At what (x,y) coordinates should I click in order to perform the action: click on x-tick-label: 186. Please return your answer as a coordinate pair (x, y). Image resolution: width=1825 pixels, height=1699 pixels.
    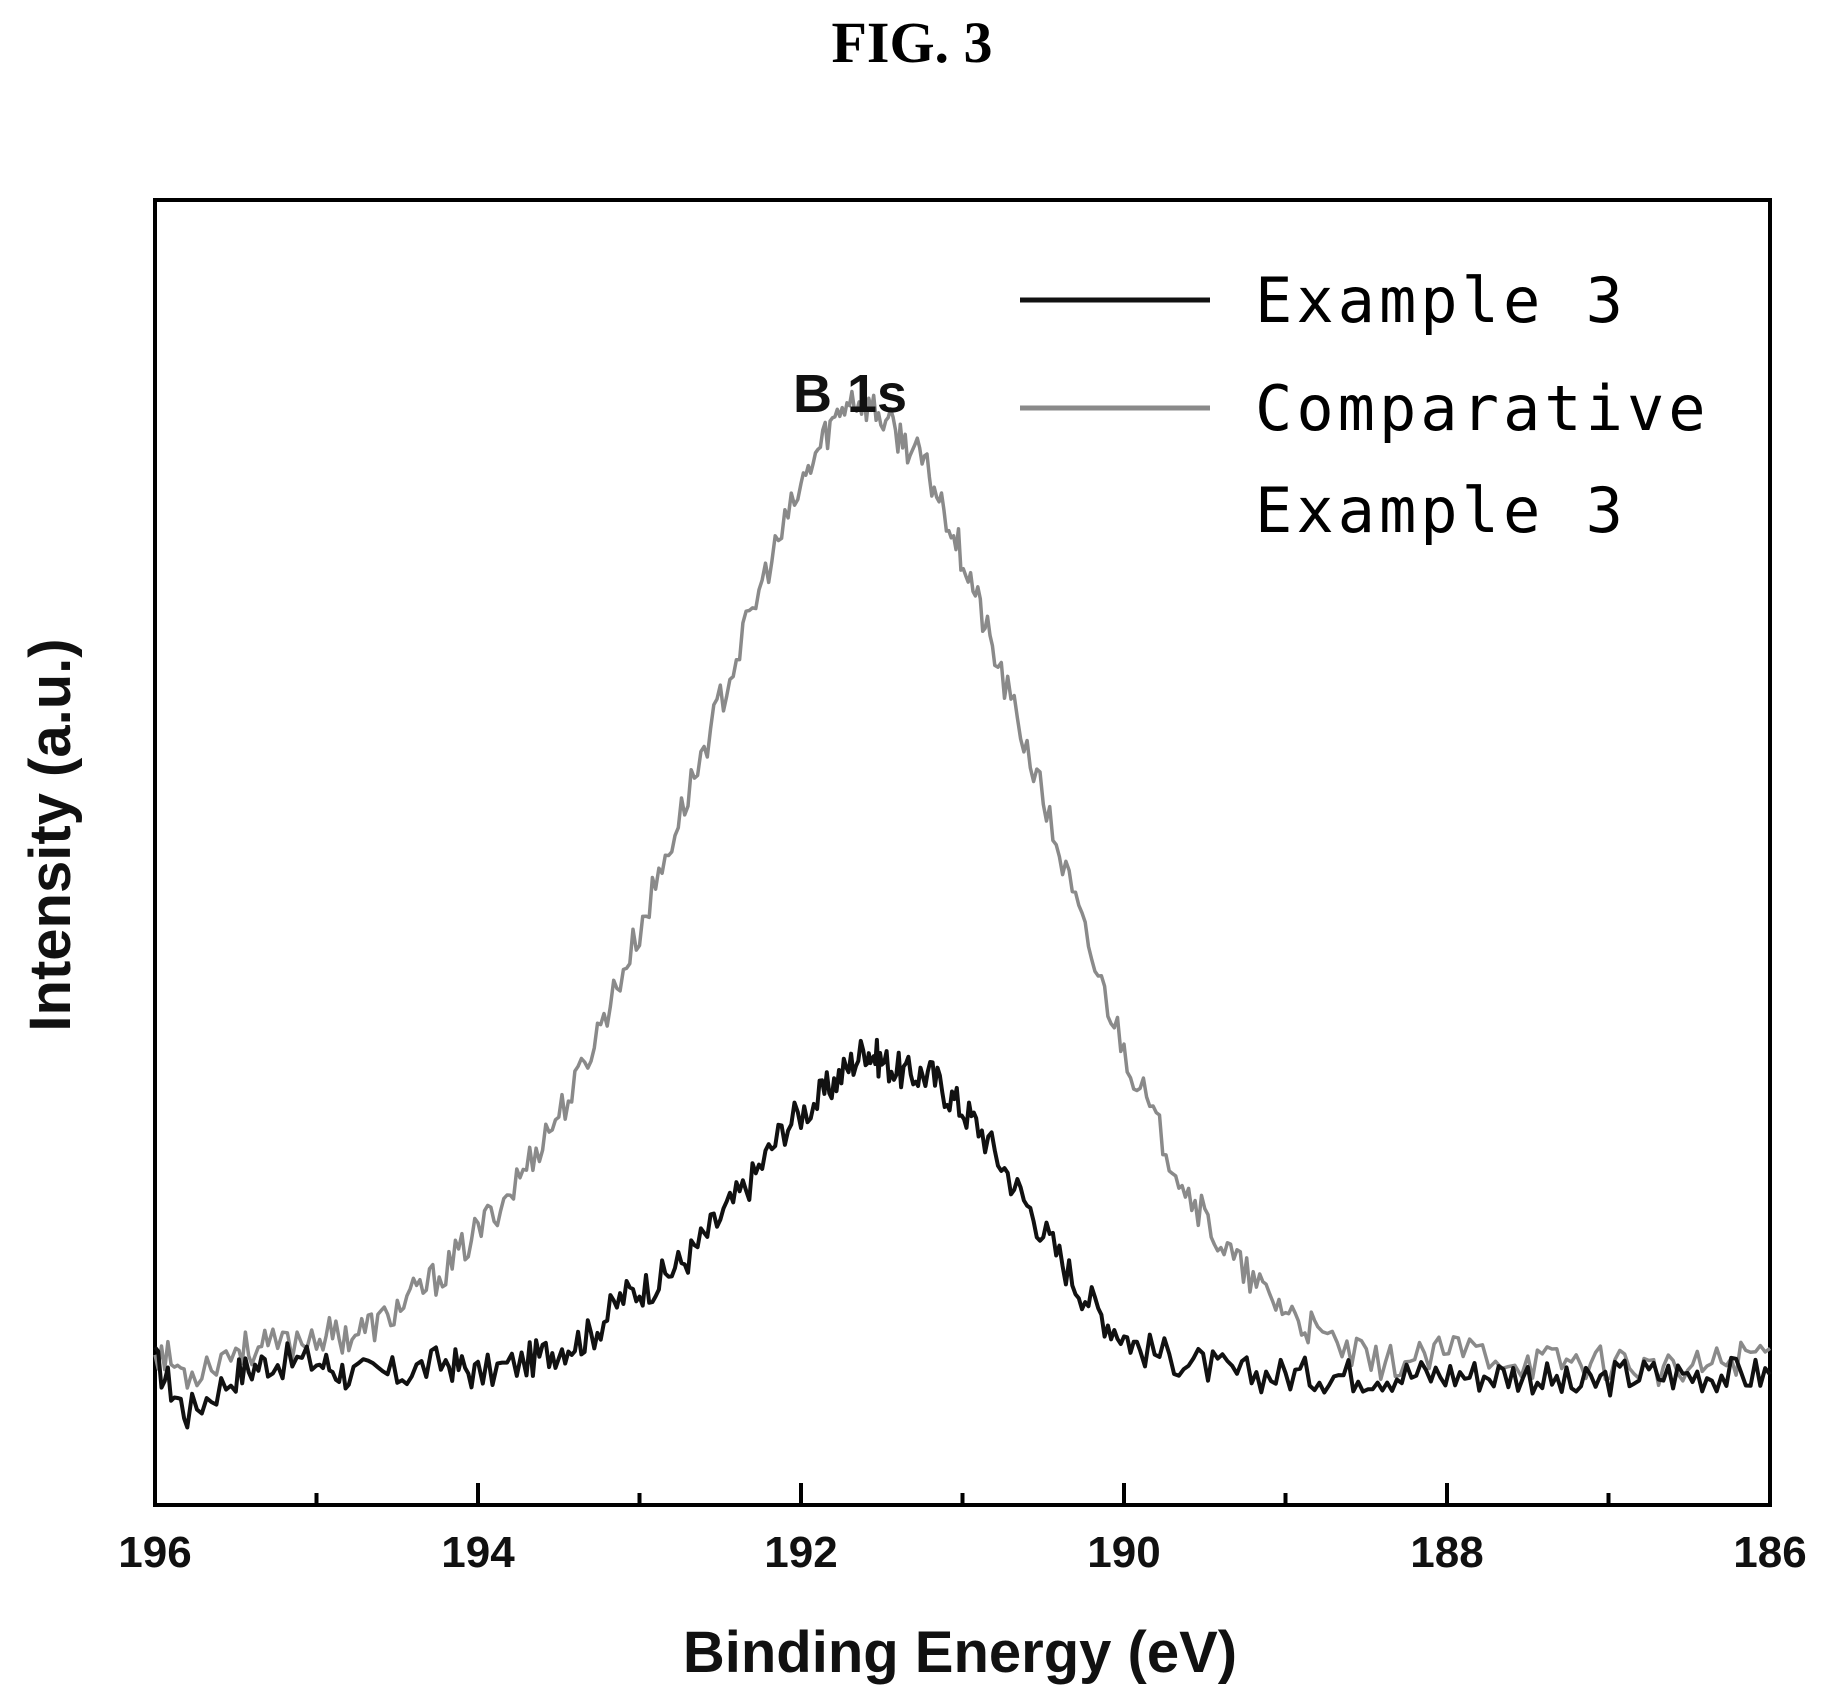
    Looking at the image, I should click on (1769, 1552).